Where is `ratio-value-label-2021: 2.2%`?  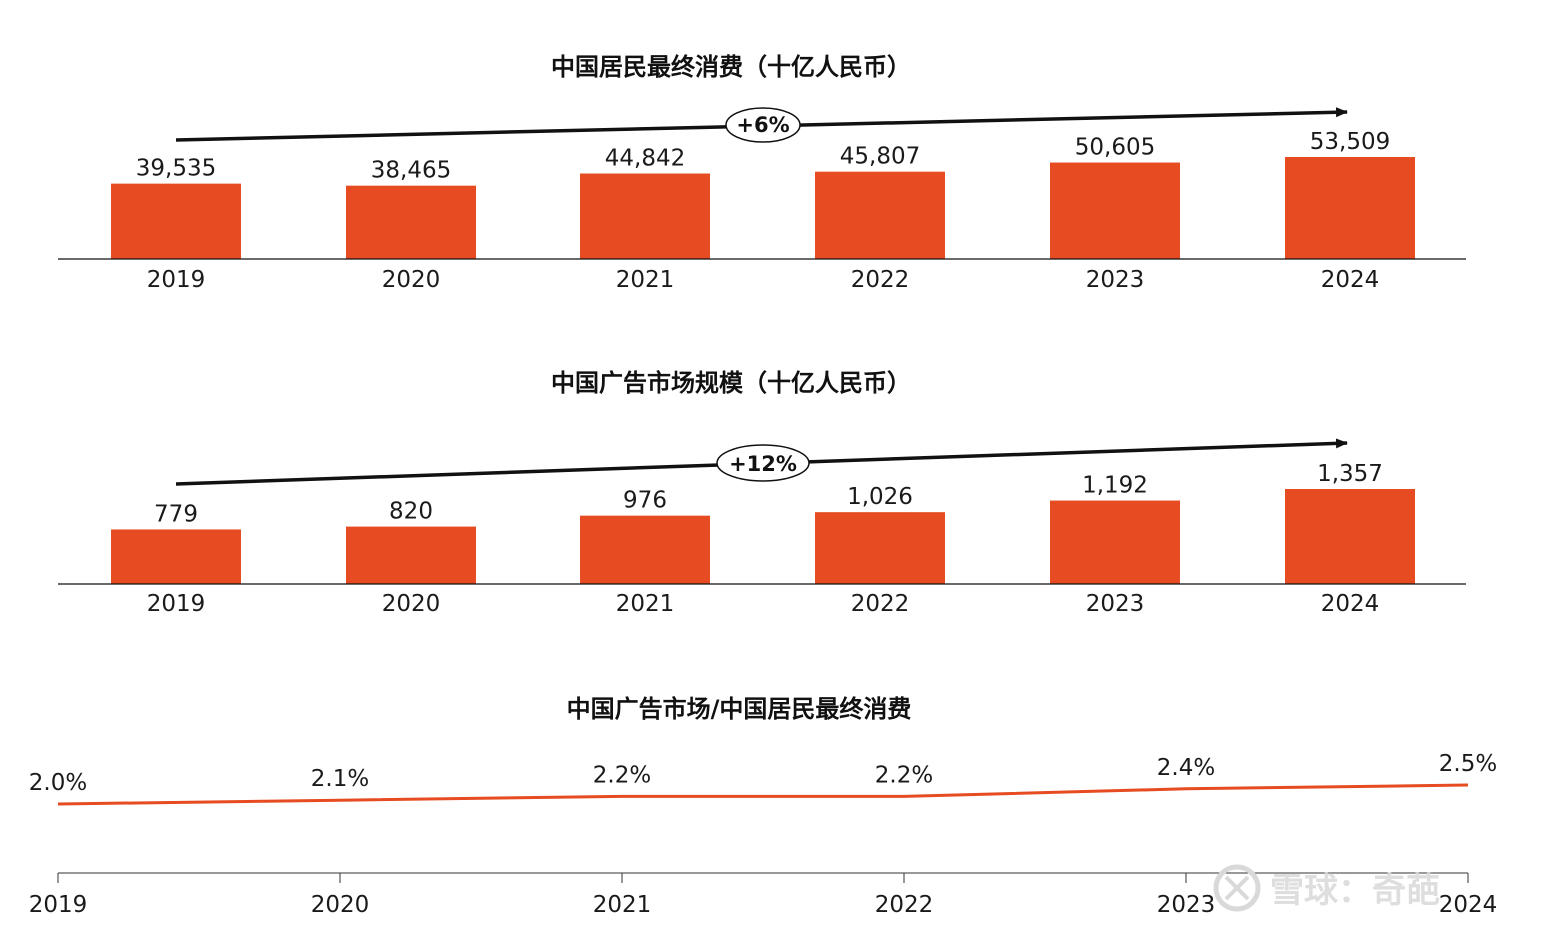 ratio-value-label-2021: 2.2% is located at coordinates (622, 775).